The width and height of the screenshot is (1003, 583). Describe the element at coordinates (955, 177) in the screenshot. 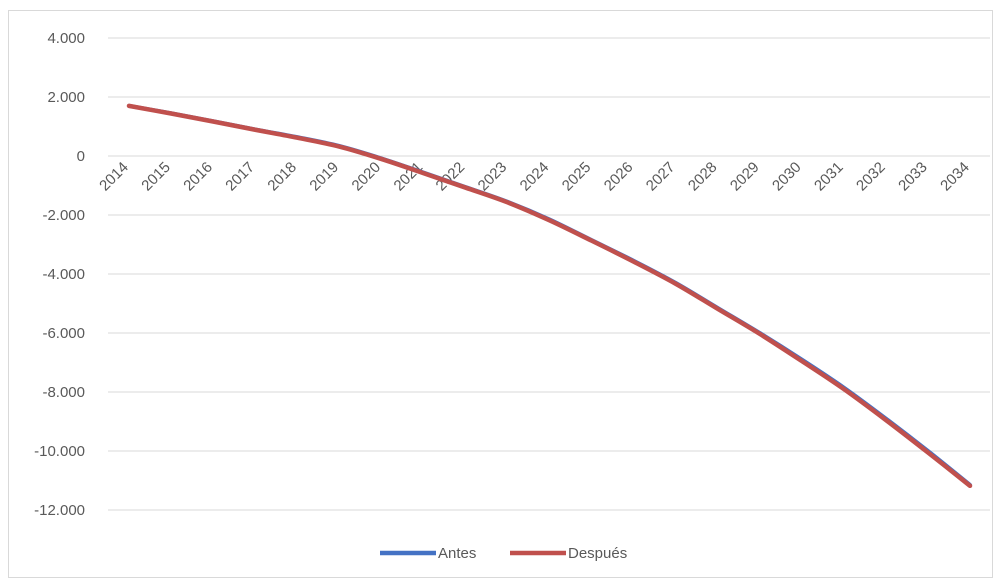

I see `x-tick-label: 2034` at that location.